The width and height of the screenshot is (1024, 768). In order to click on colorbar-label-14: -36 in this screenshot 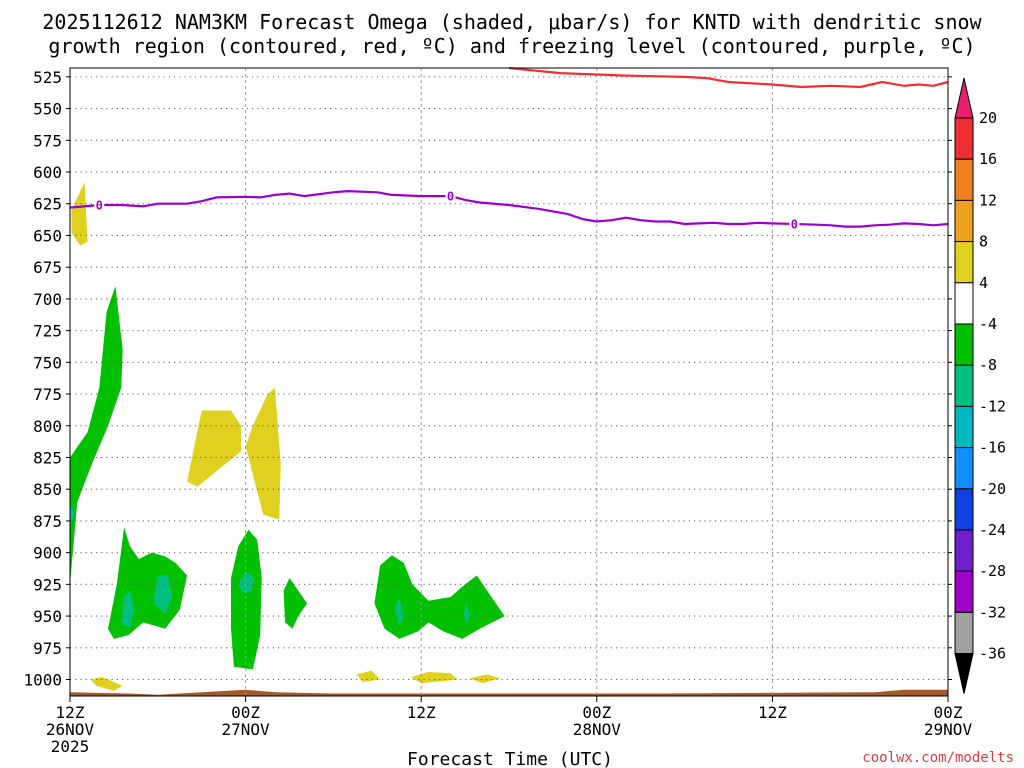, I will do `click(992, 654)`.